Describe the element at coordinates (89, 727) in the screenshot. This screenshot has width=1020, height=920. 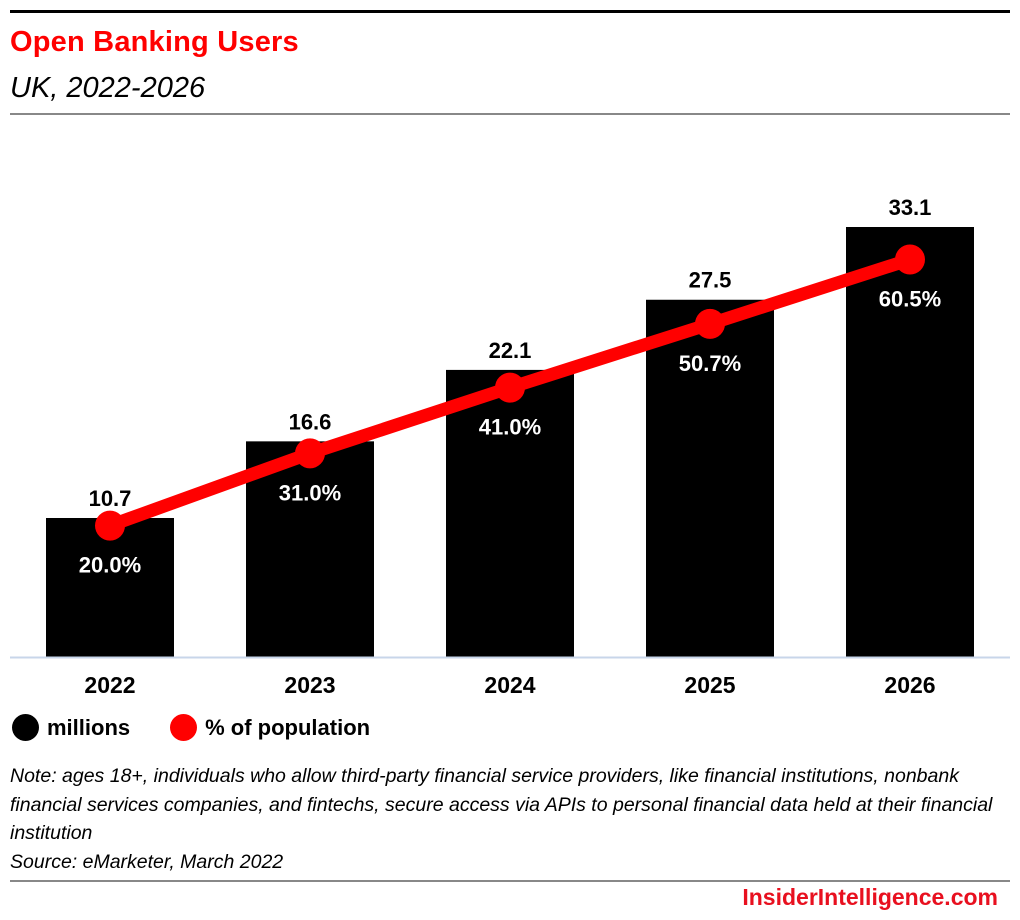
I see `legend-label-millions: millions` at that location.